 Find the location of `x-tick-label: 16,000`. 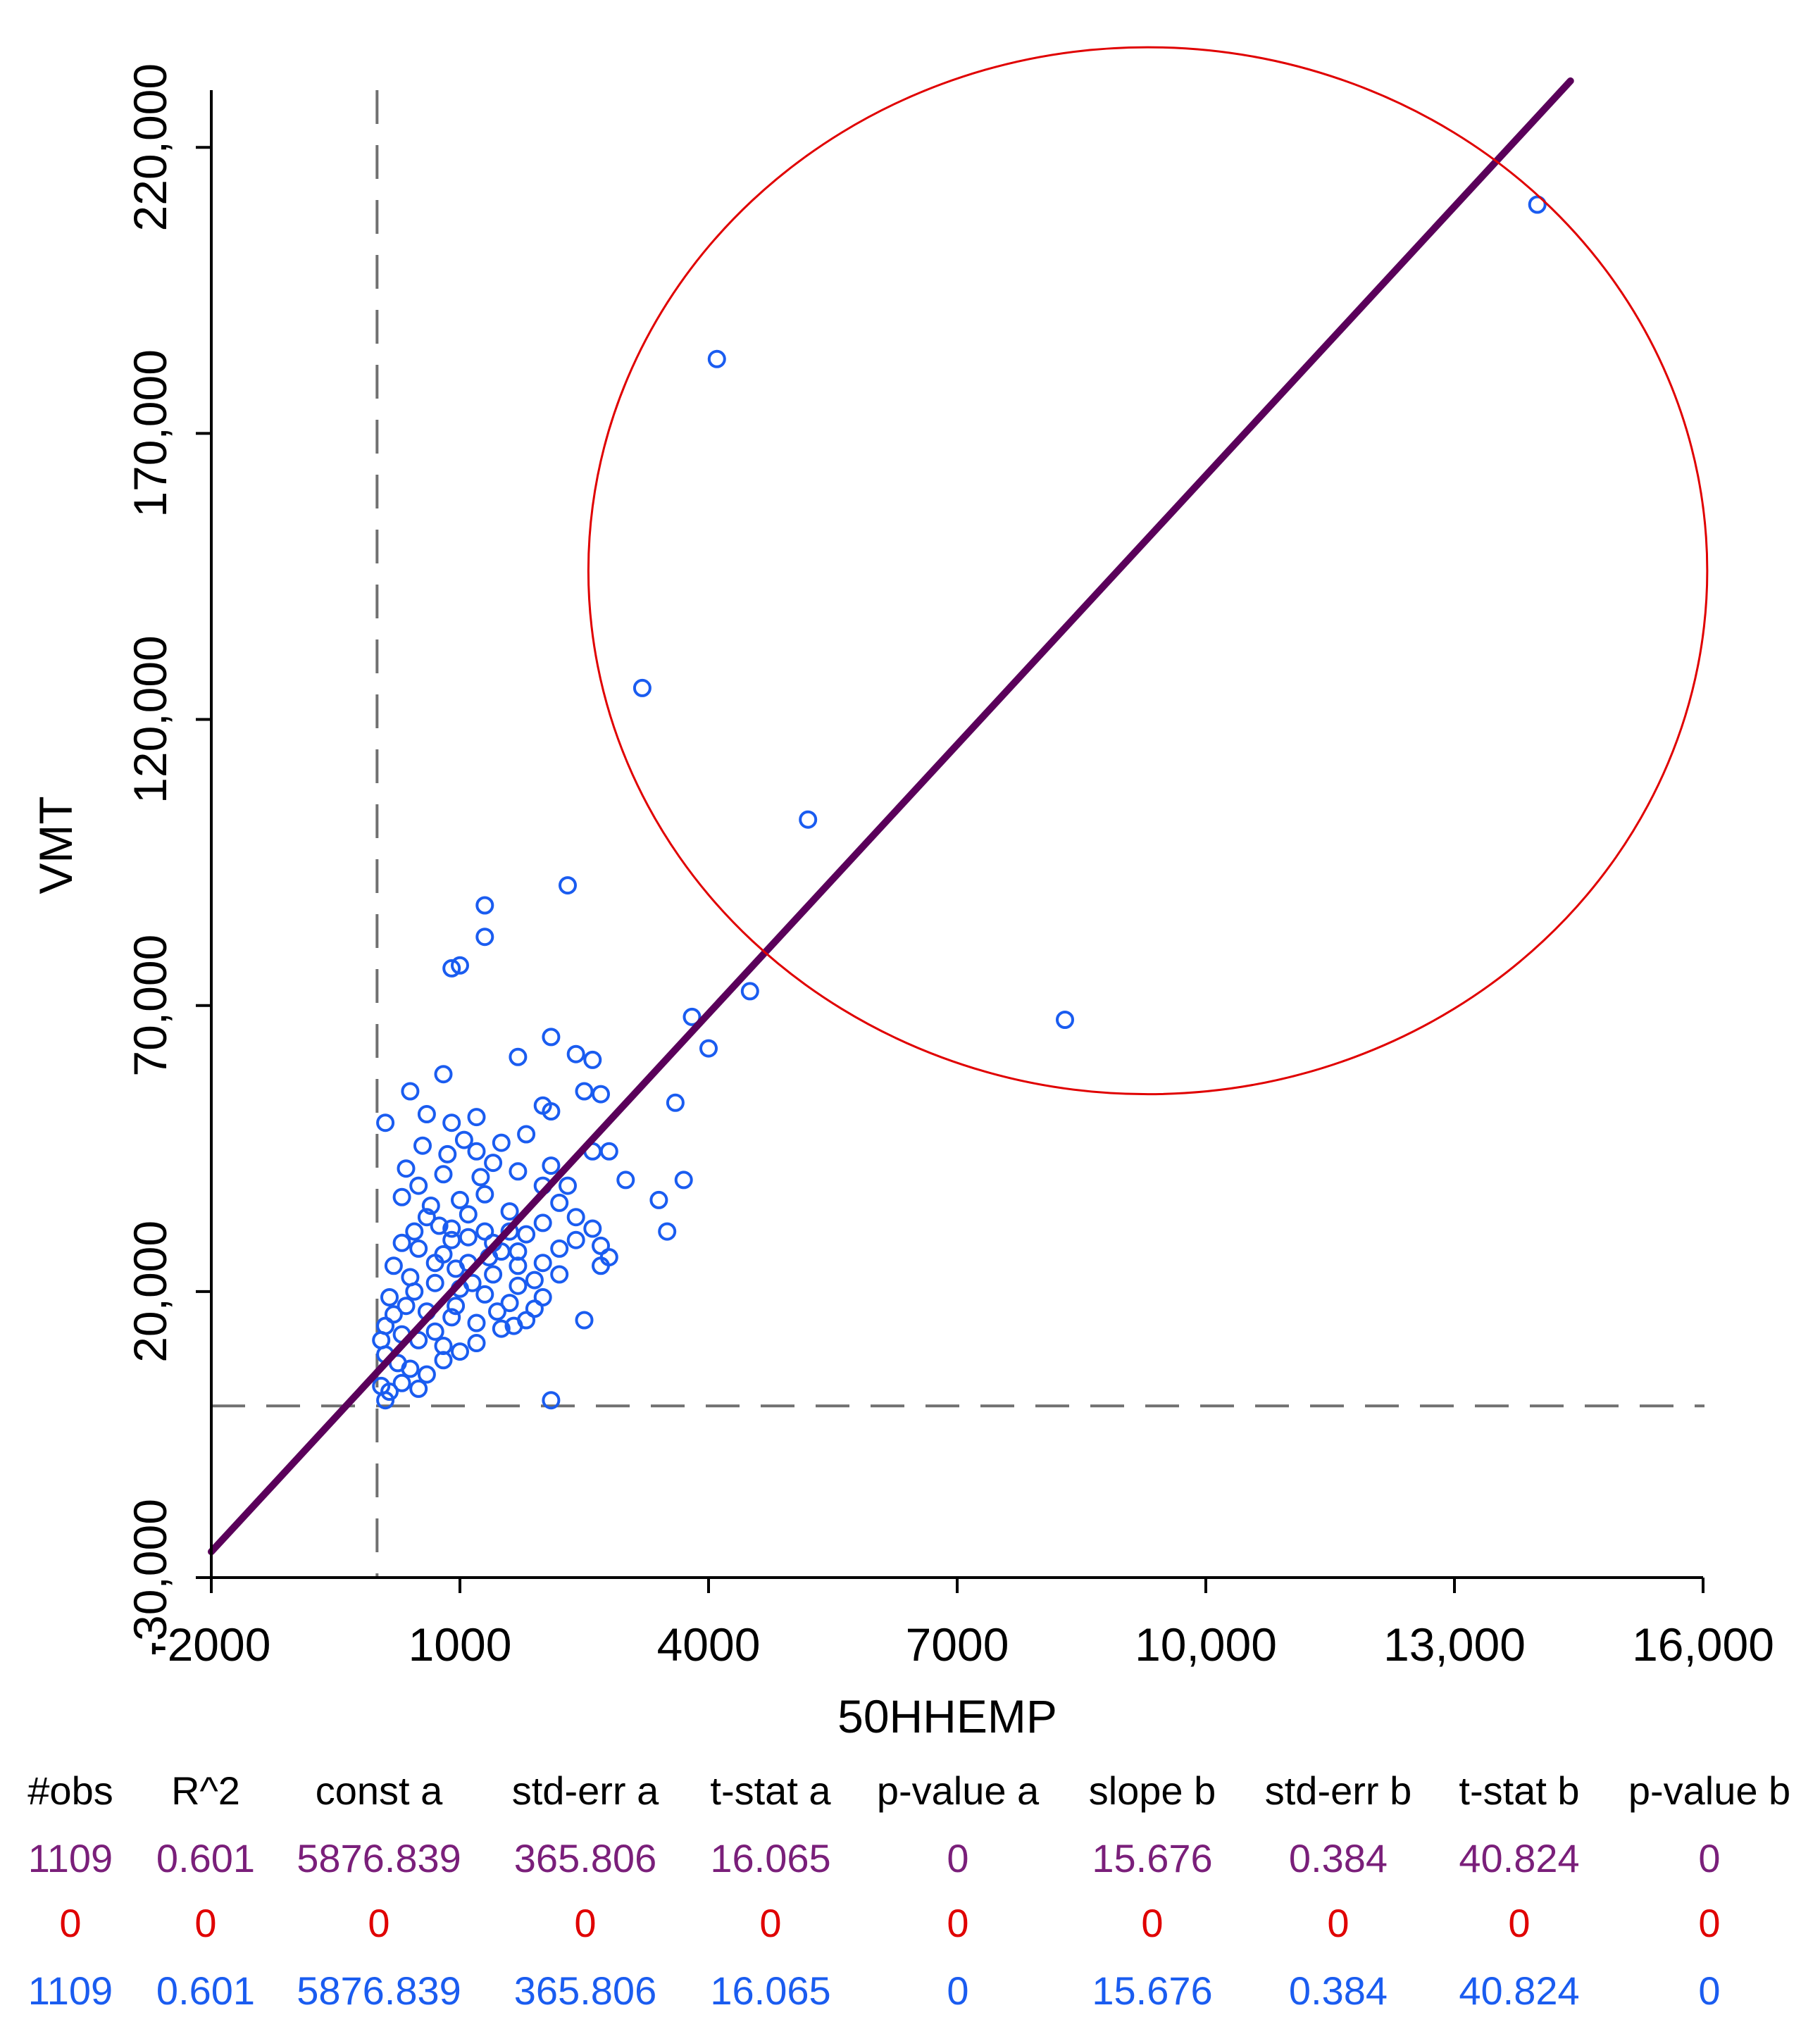

x-tick-label: 16,000 is located at coordinates (1703, 1644).